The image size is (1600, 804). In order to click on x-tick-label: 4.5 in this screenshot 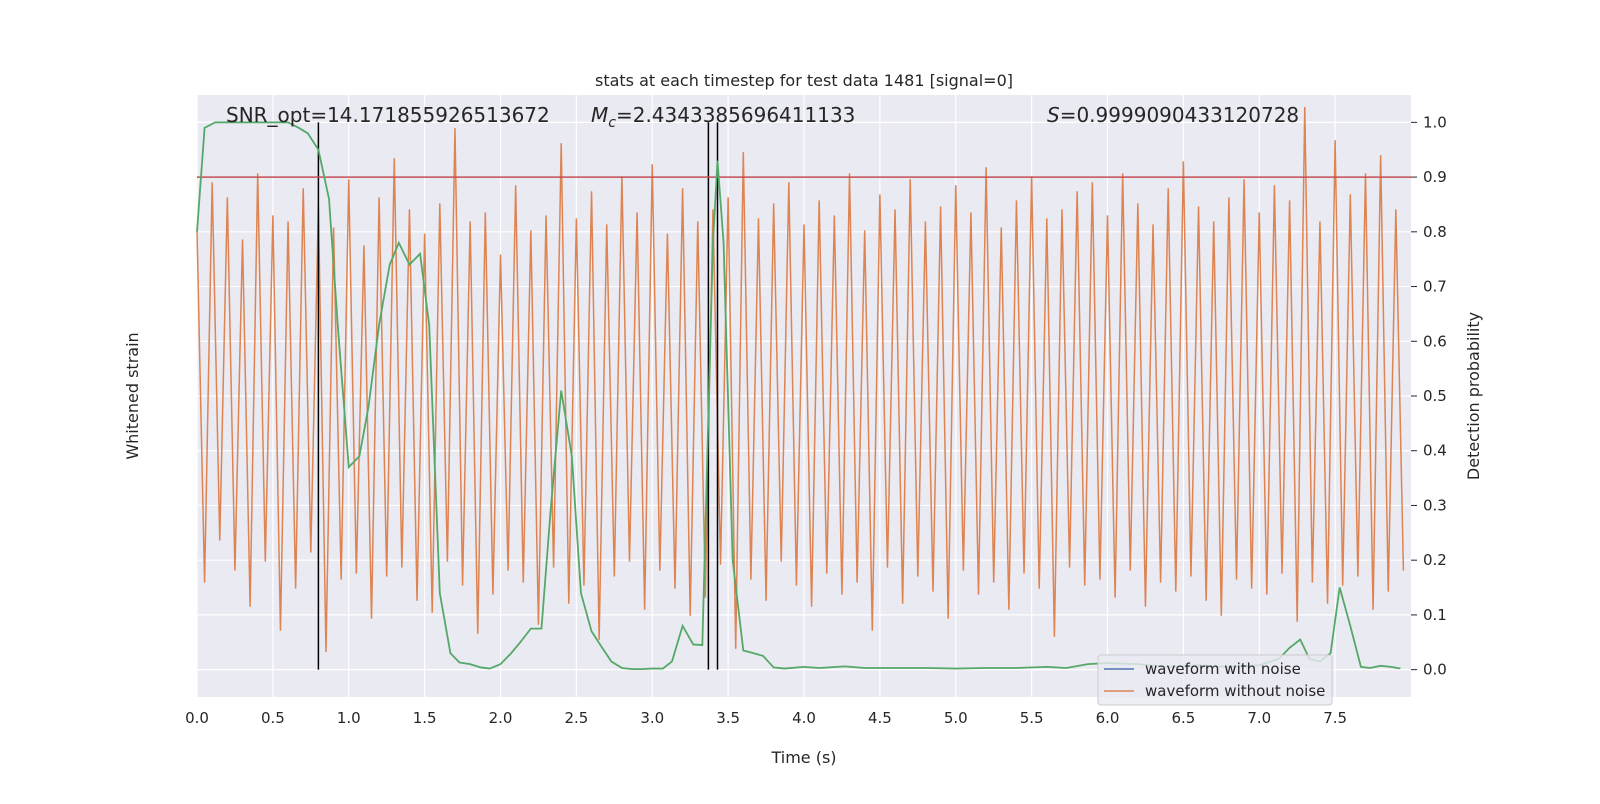, I will do `click(880, 718)`.